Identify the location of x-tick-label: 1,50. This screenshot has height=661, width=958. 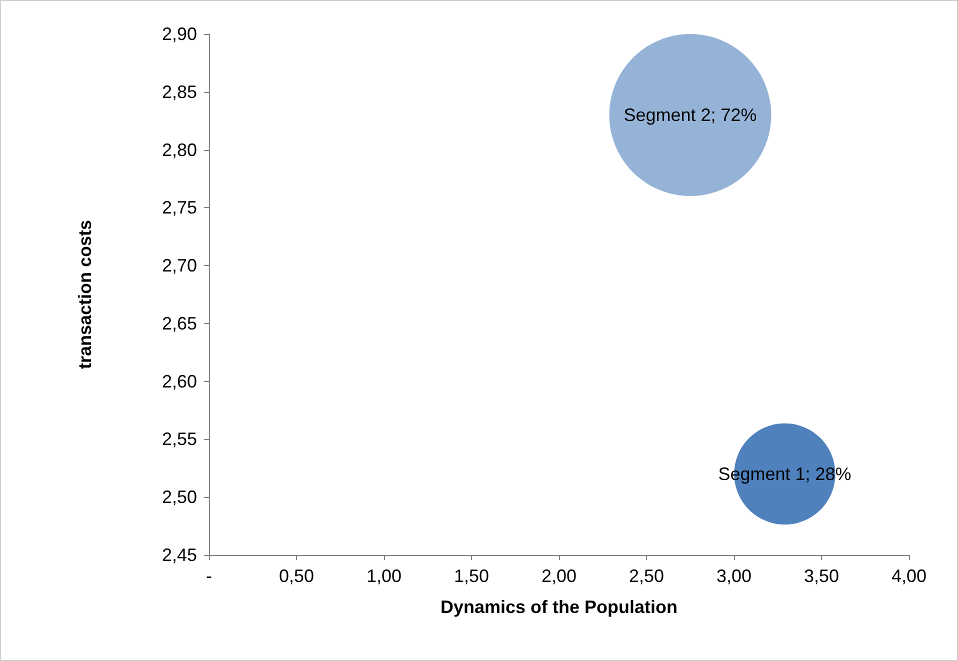
(472, 576).